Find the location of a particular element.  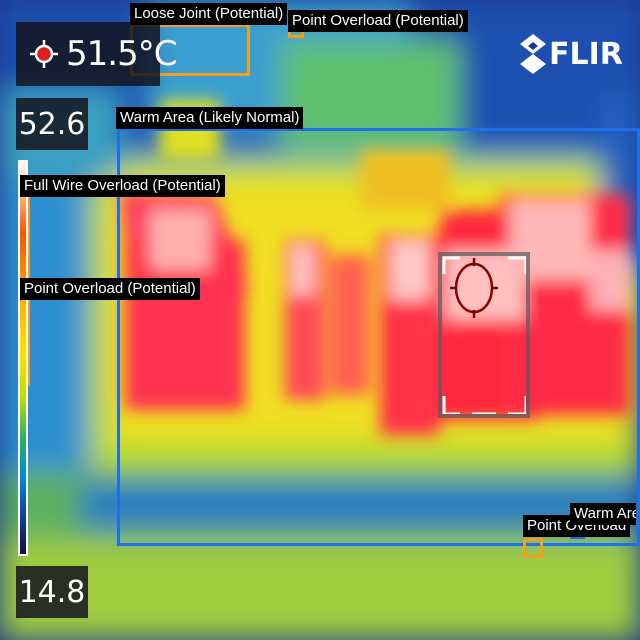

point-overload-label-top: Point Overload (Potential) is located at coordinates (378, 21).